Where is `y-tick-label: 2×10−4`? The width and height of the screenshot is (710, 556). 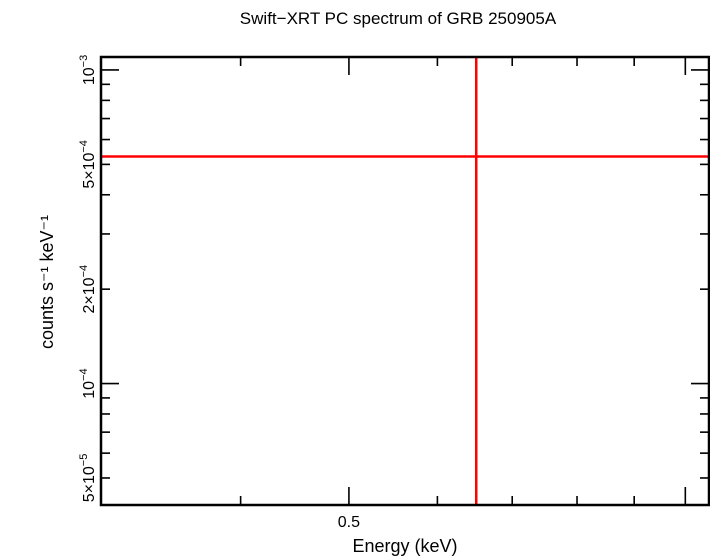
y-tick-label: 2×10−4 is located at coordinates (88, 289).